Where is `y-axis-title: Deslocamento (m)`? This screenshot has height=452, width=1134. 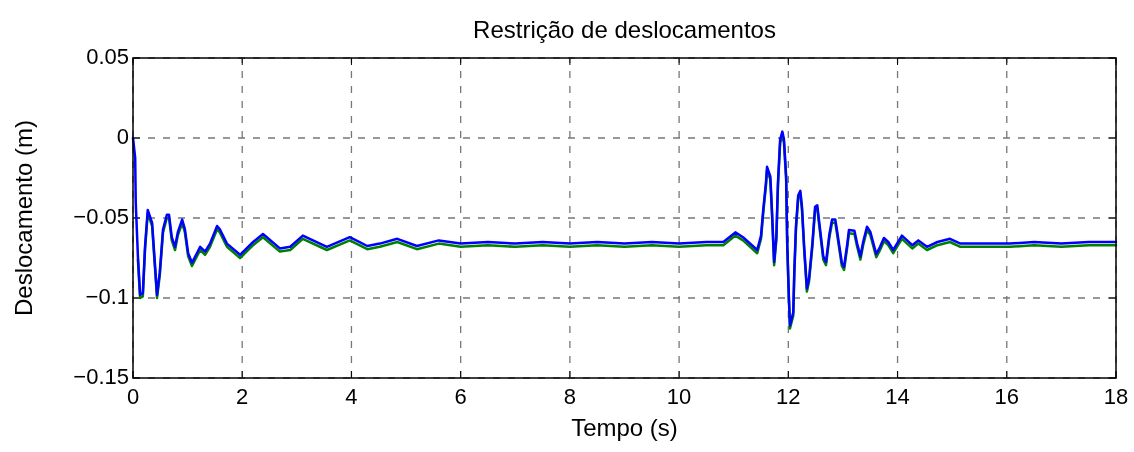
y-axis-title: Deslocamento (m) is located at coordinates (23, 218).